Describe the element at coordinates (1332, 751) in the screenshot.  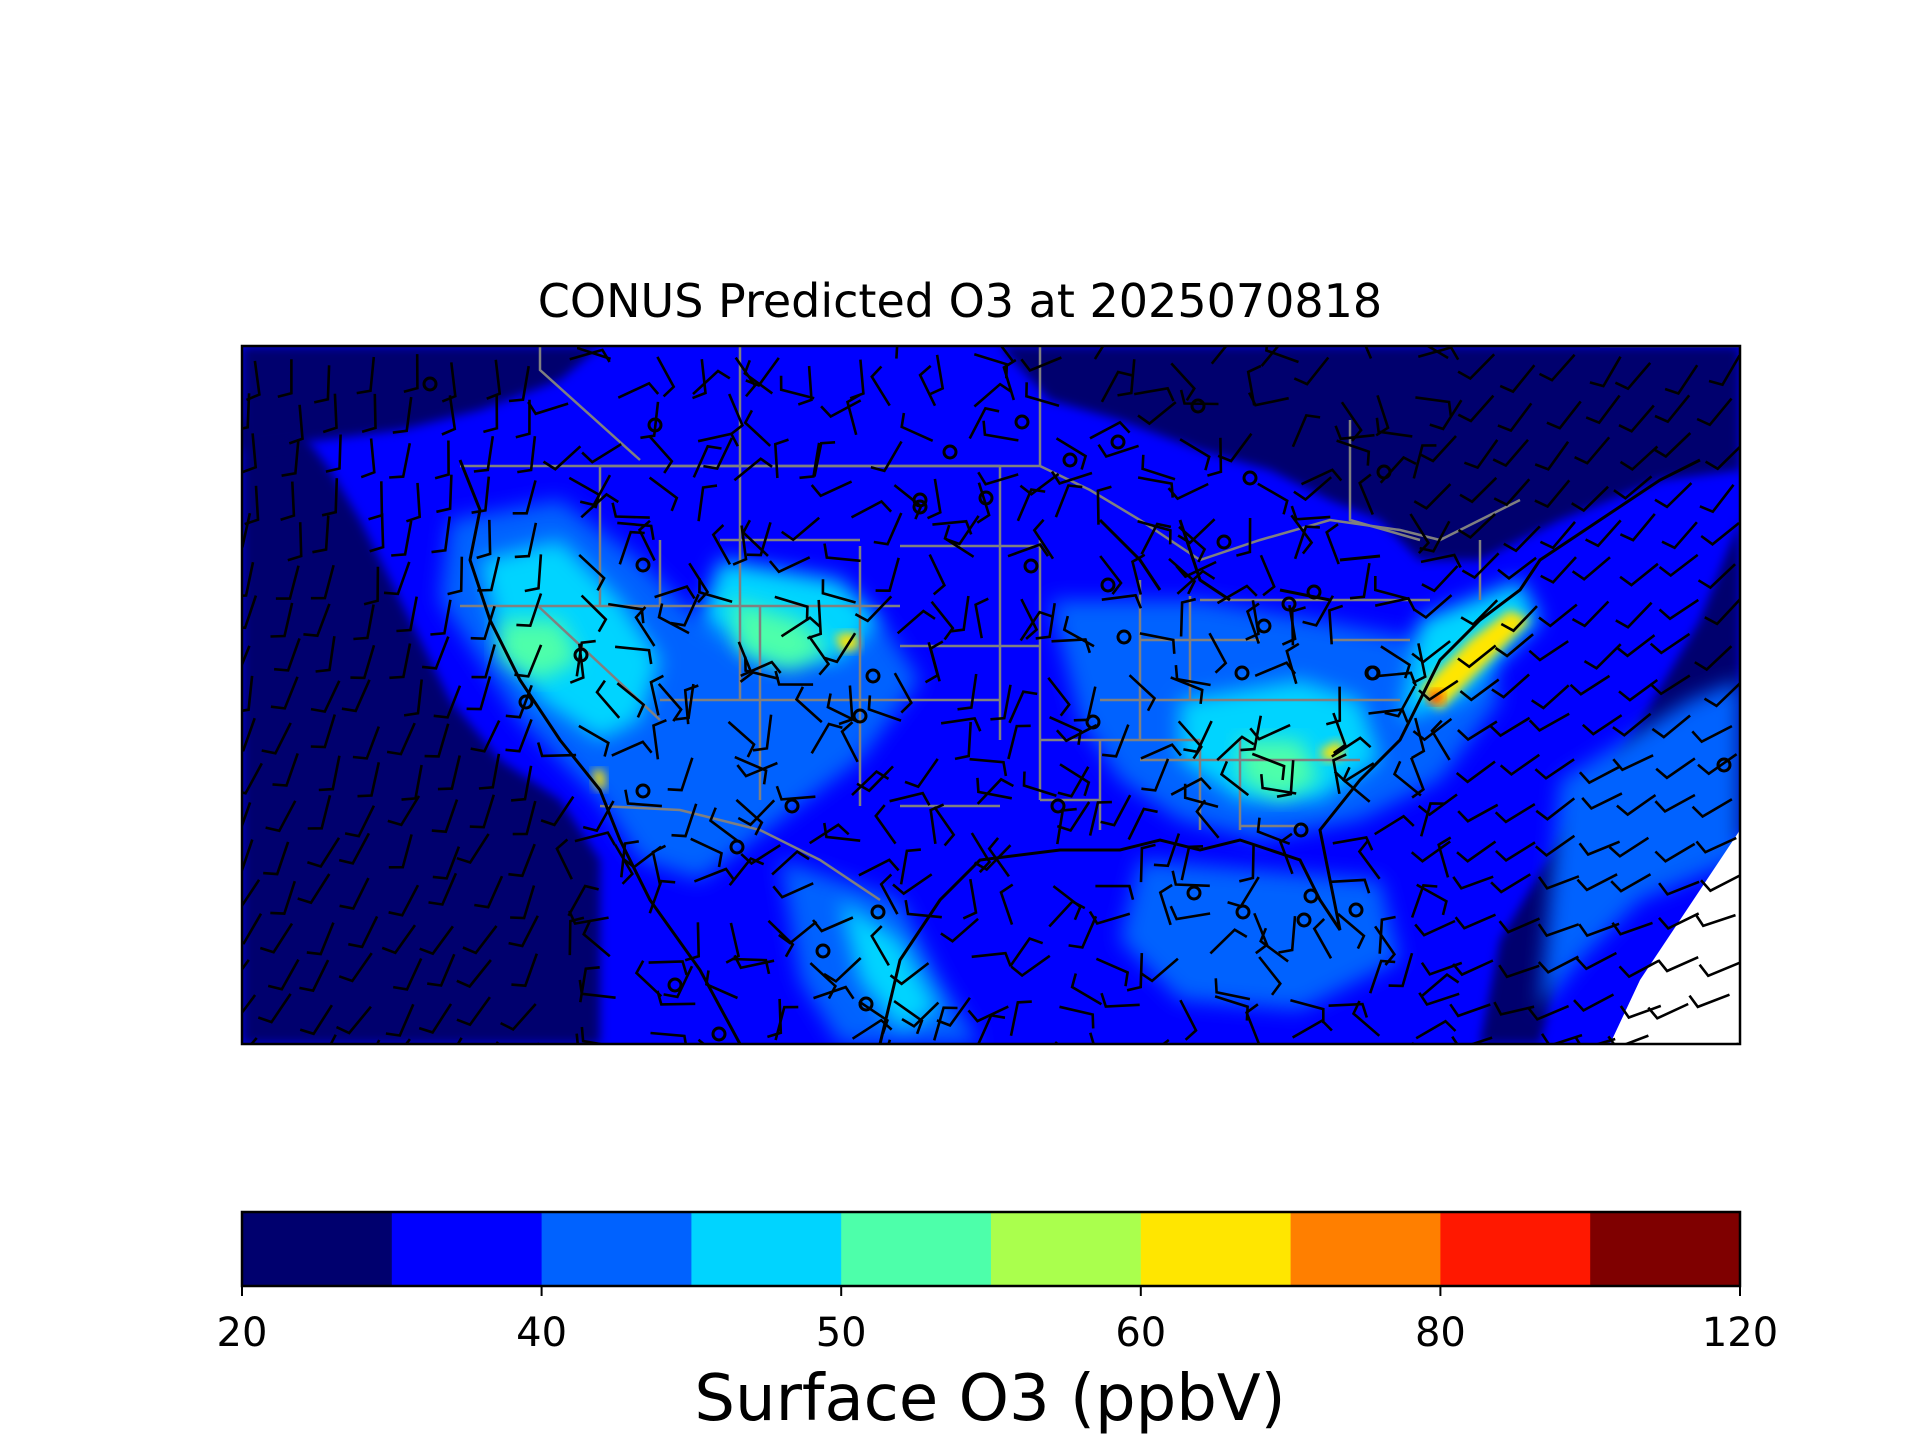
I see `yellow-carolina` at that location.